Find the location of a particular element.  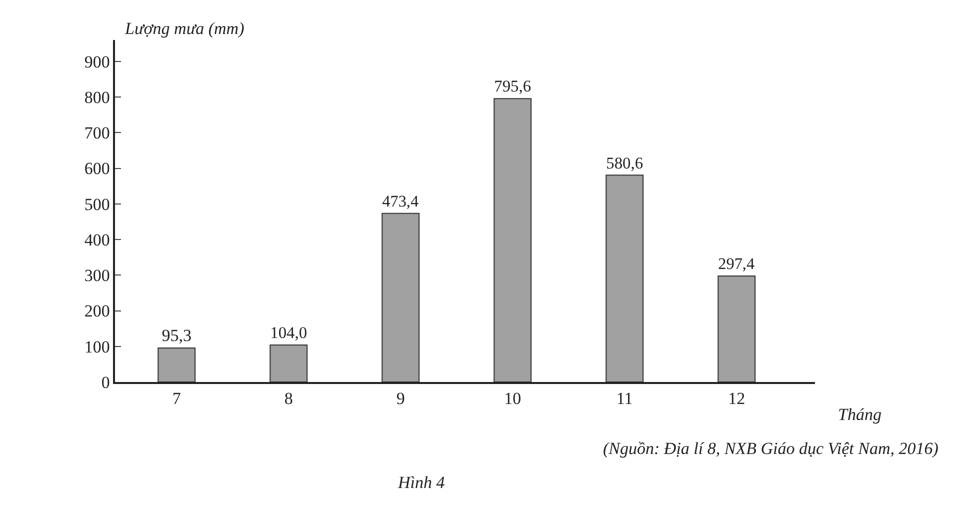

data-label: 297,4 is located at coordinates (736, 264).